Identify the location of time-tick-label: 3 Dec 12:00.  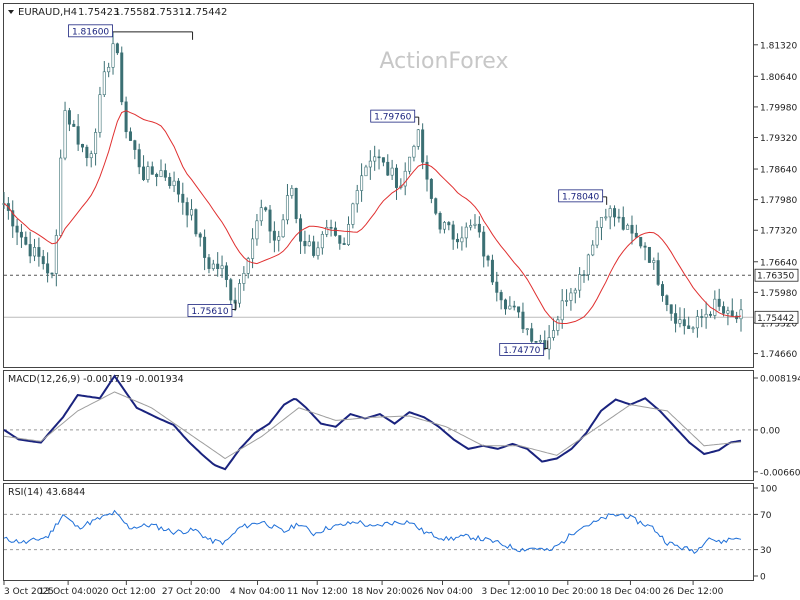
(508, 592).